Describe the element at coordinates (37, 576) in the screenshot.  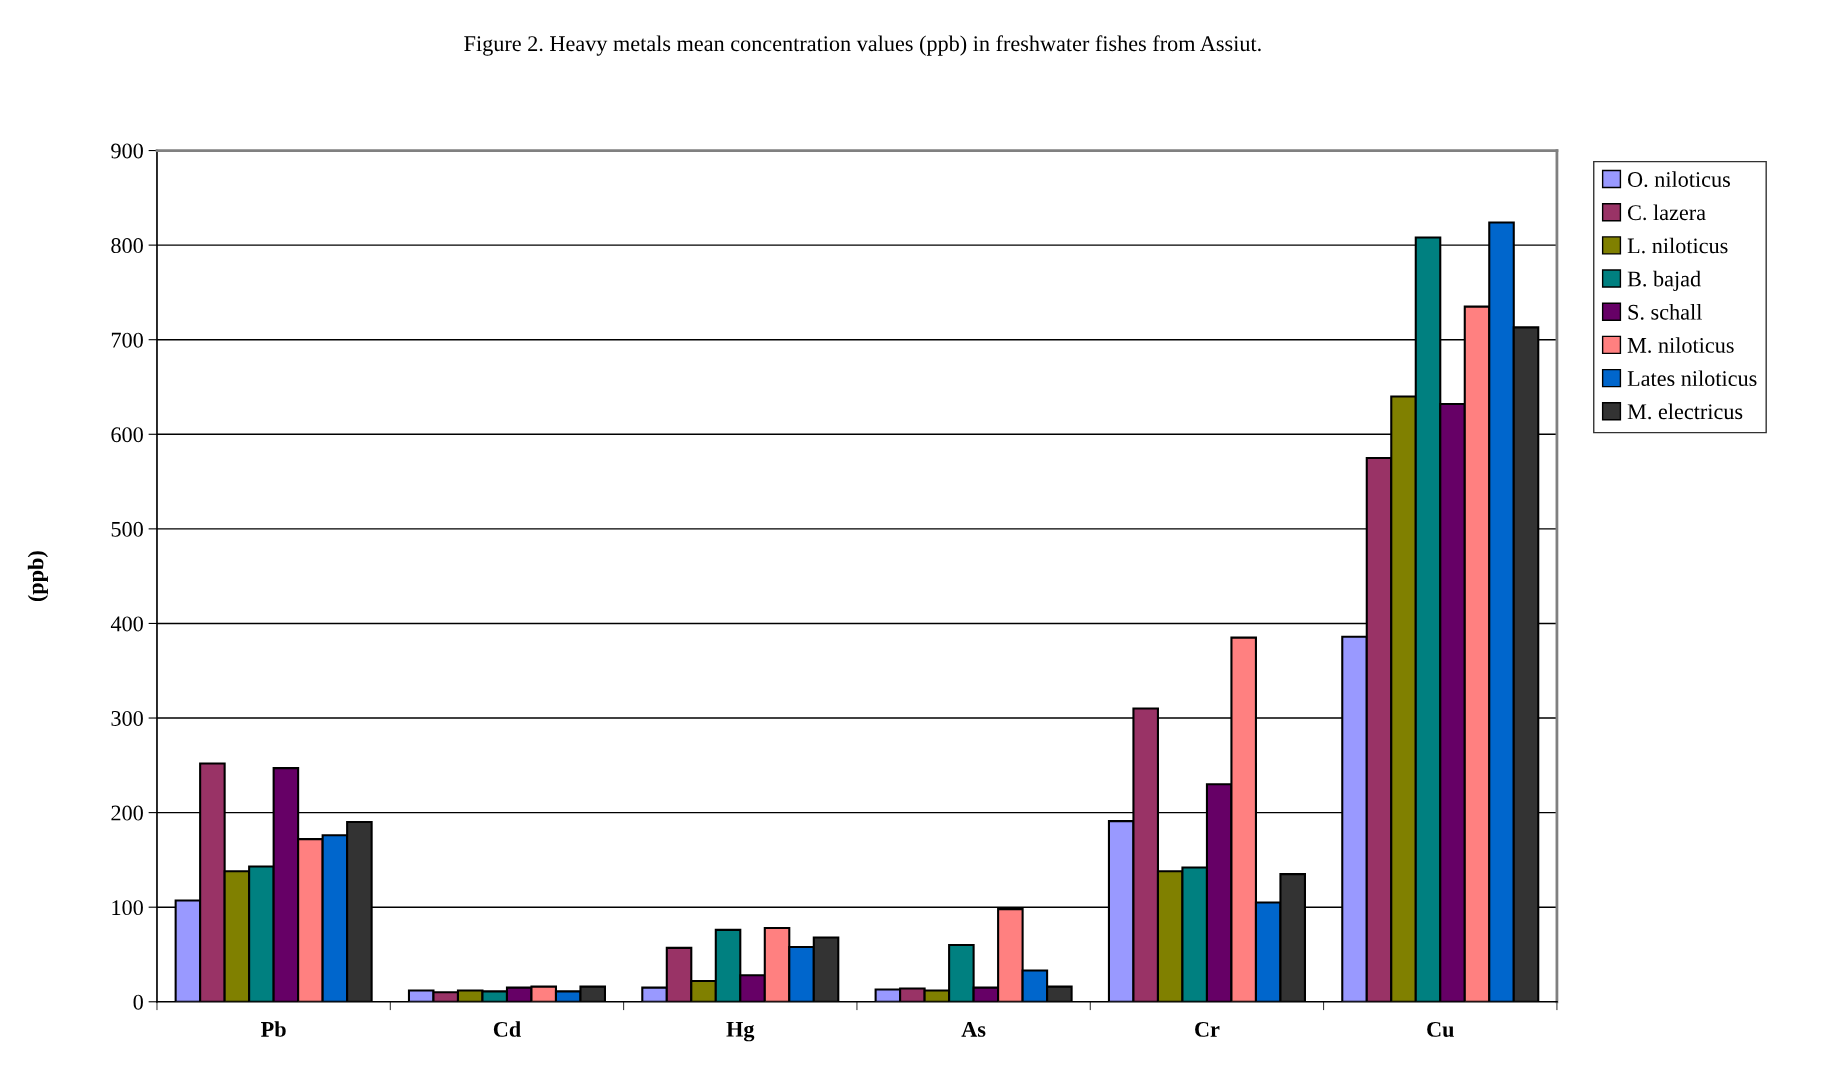
I see `y-axis-title: (ppb)` at that location.